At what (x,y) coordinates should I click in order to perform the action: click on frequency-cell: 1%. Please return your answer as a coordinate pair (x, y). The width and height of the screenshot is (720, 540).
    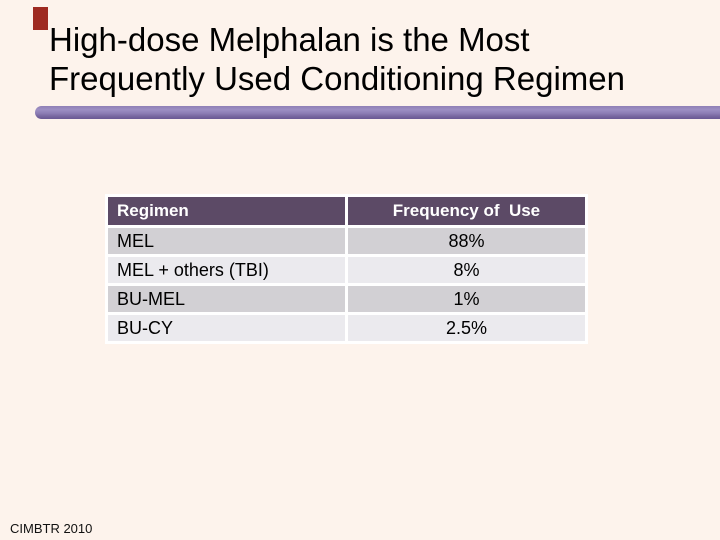
    Looking at the image, I should click on (466, 299).